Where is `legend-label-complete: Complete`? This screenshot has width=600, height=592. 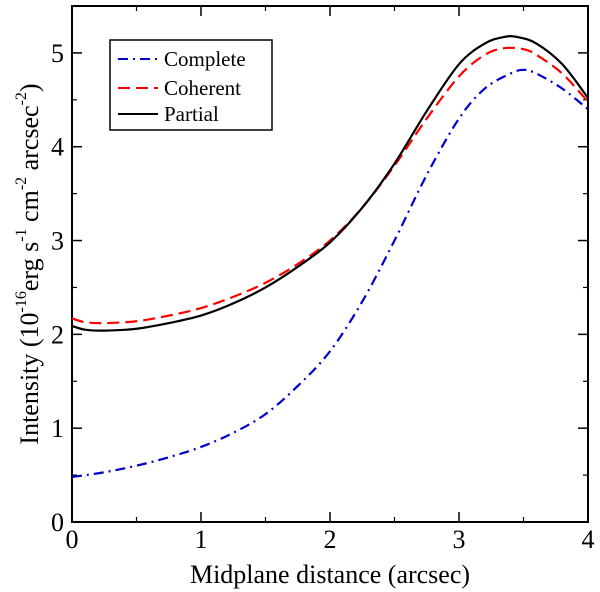
legend-label-complete: Complete is located at coordinates (205, 59).